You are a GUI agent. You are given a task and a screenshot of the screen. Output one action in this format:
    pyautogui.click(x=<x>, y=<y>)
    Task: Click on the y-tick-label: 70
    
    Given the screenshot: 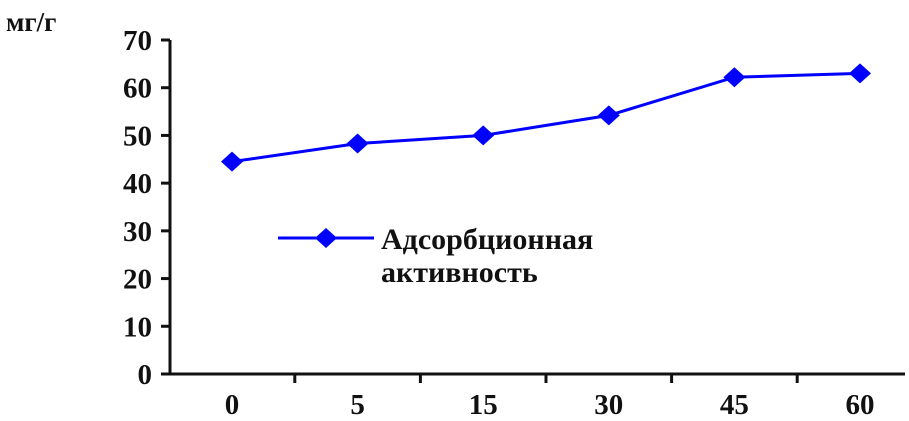 What is the action you would take?
    pyautogui.click(x=137, y=41)
    